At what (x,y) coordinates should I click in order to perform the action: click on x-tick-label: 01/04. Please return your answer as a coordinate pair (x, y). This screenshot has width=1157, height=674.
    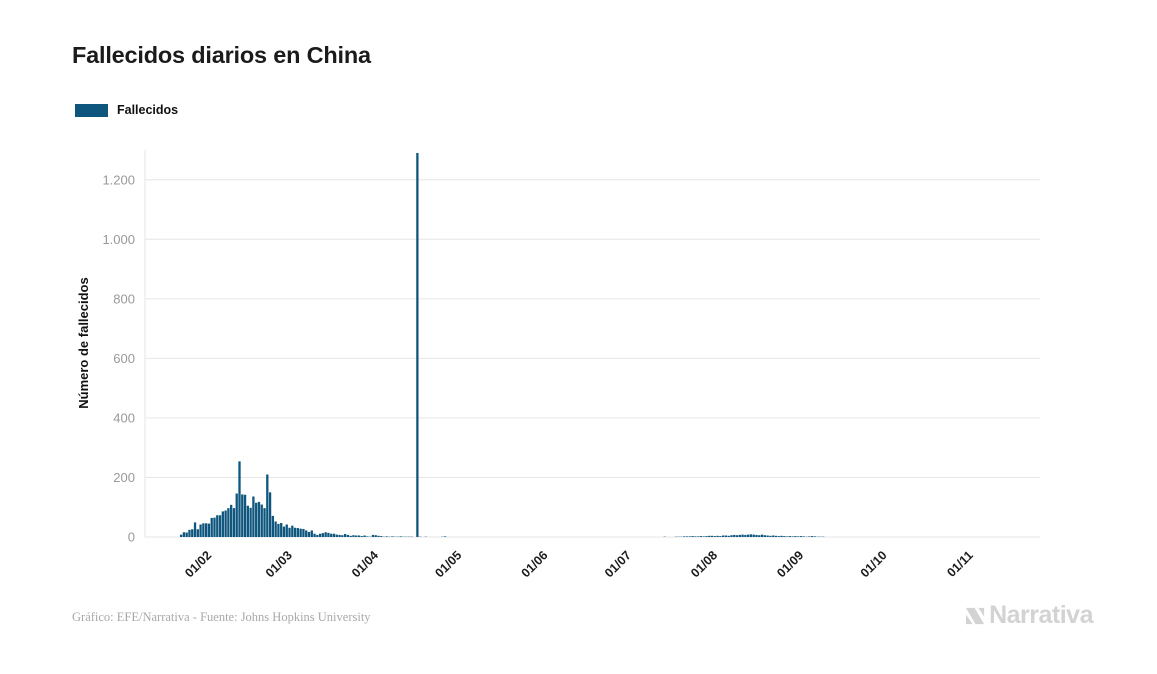
    Looking at the image, I should click on (365, 564).